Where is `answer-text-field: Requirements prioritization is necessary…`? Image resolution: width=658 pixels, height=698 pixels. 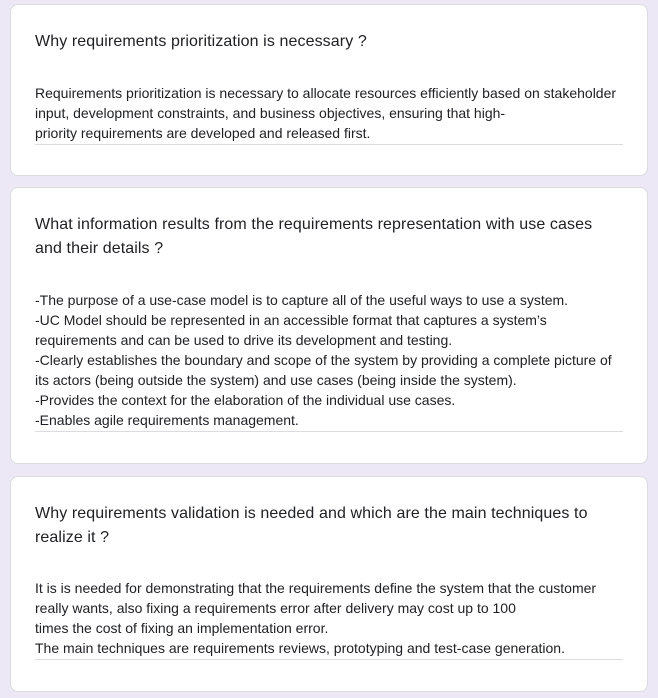 answer-text-field: Requirements prioritization is necessary… is located at coordinates (329, 114).